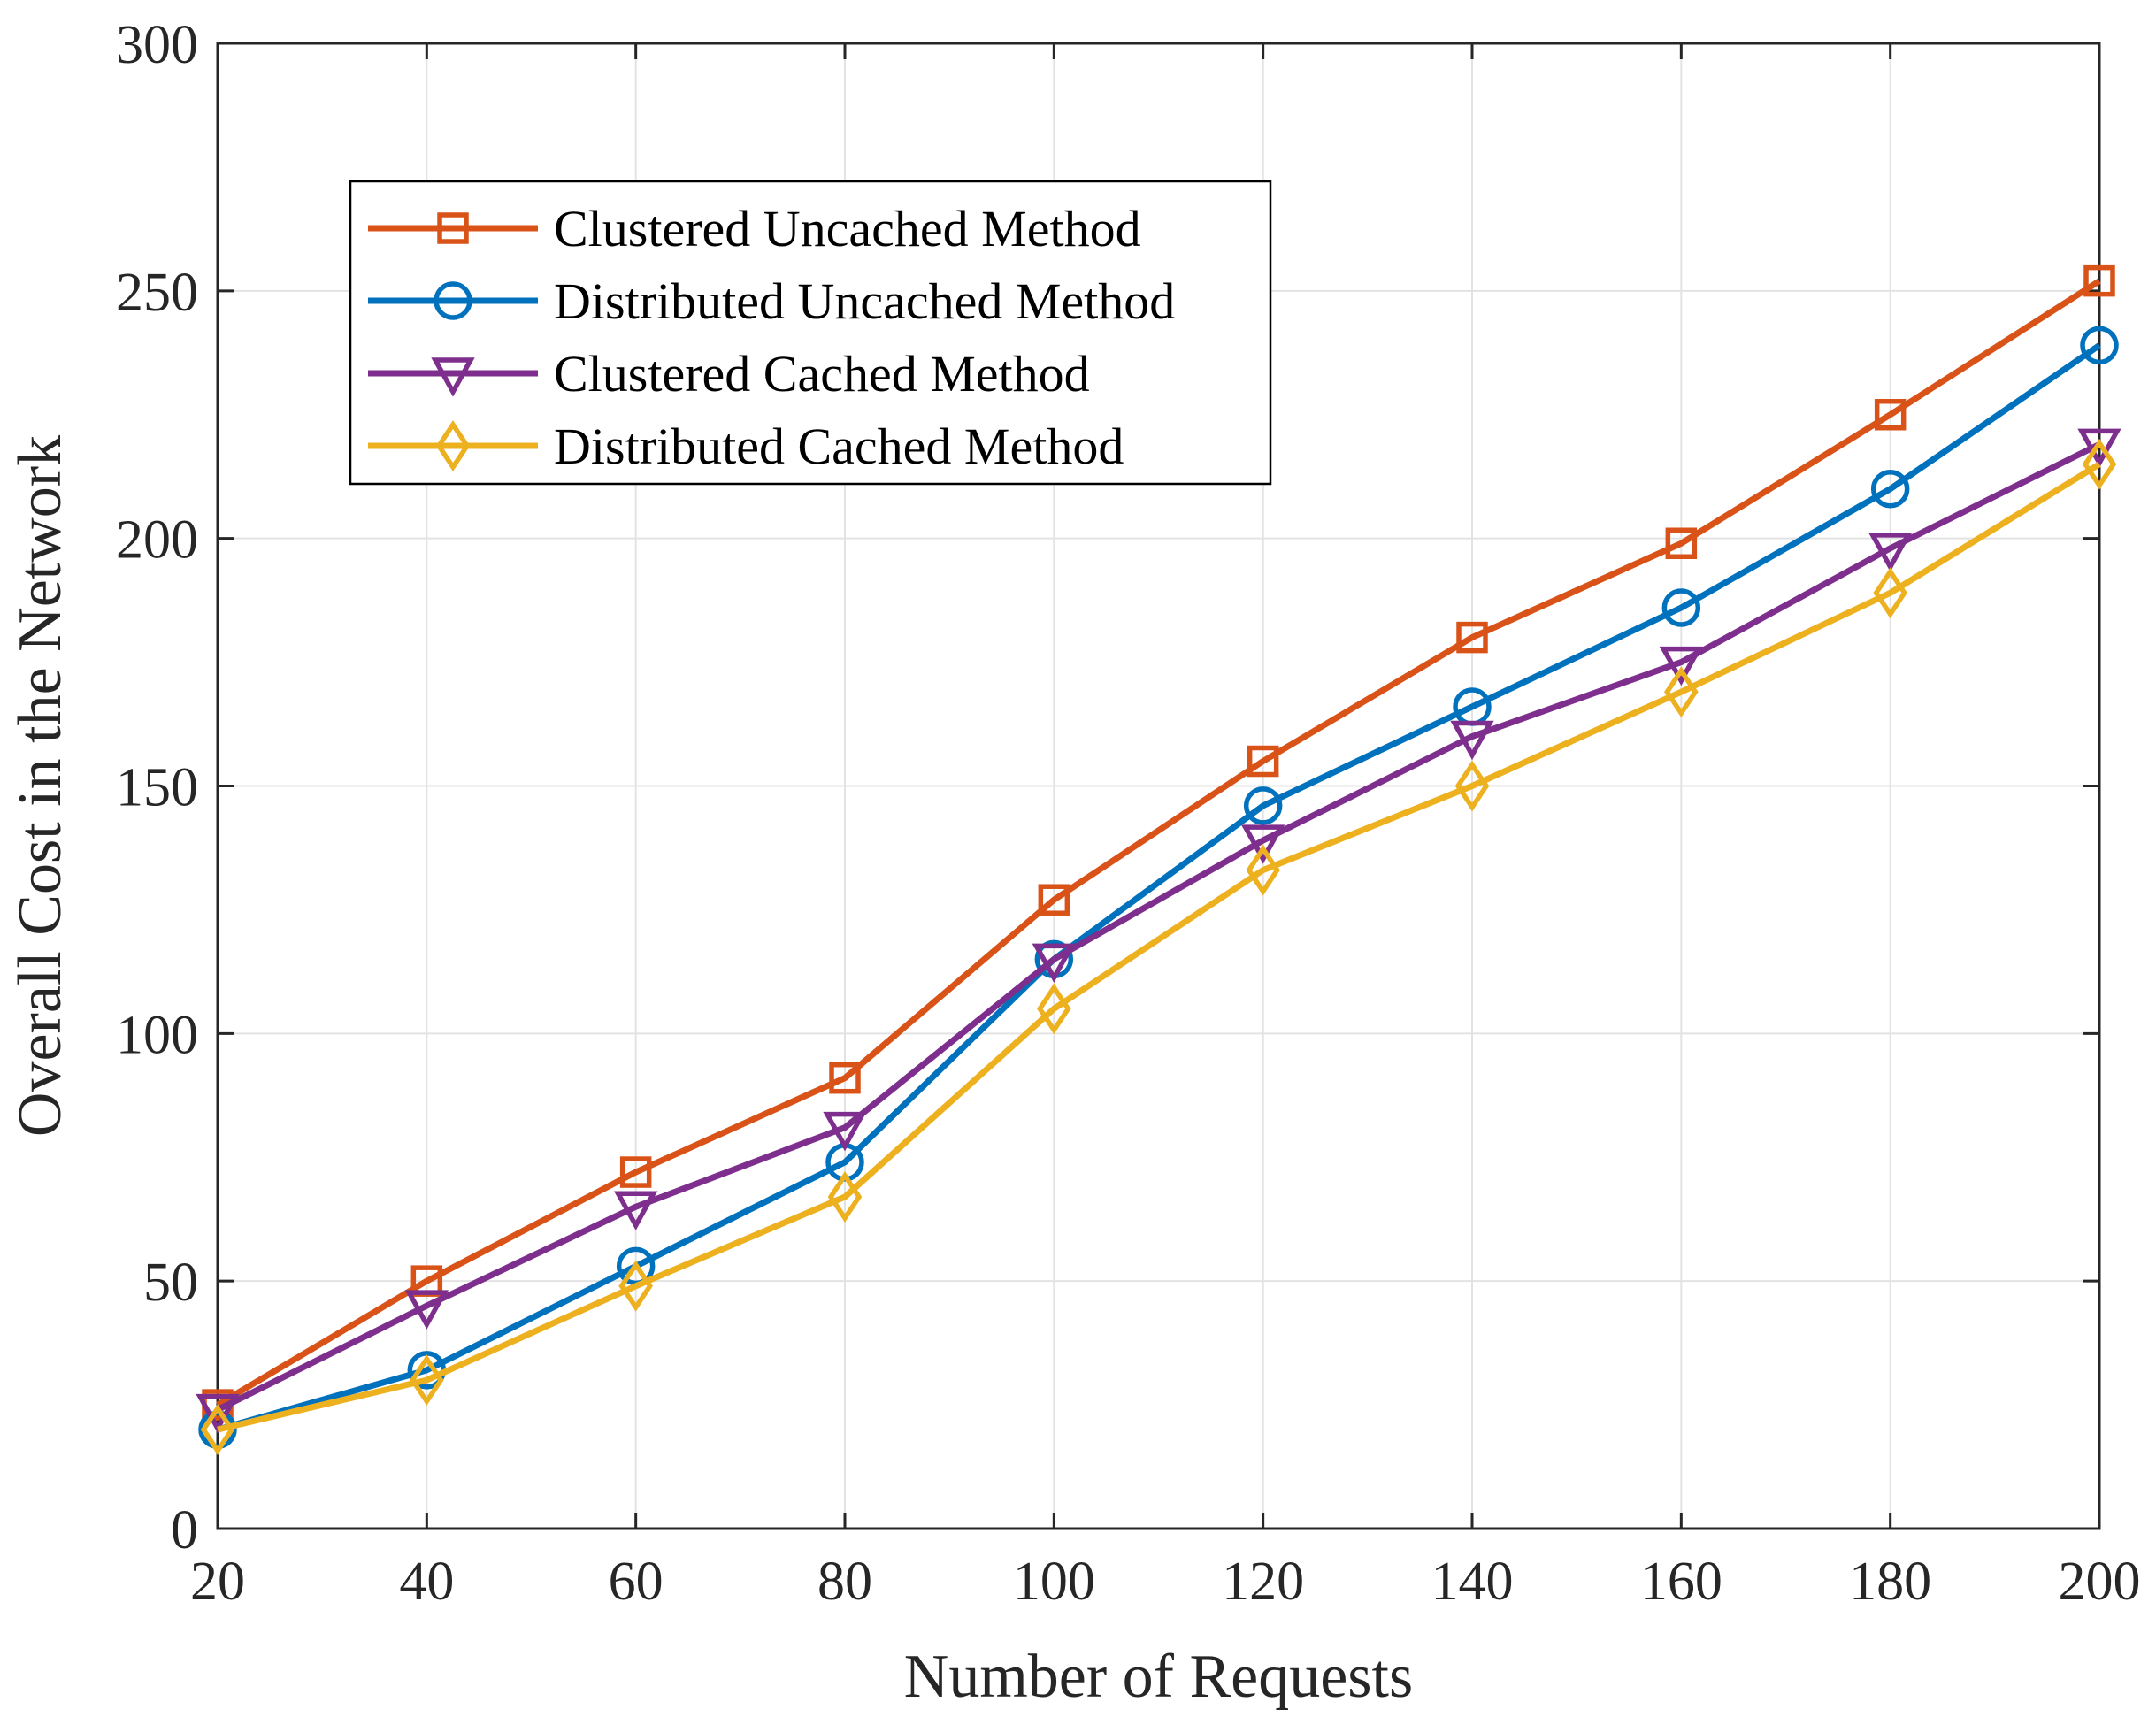 The height and width of the screenshot is (1717, 2156). What do you see at coordinates (847, 228) in the screenshot?
I see `legend-label: Clustered Uncached Method` at bounding box center [847, 228].